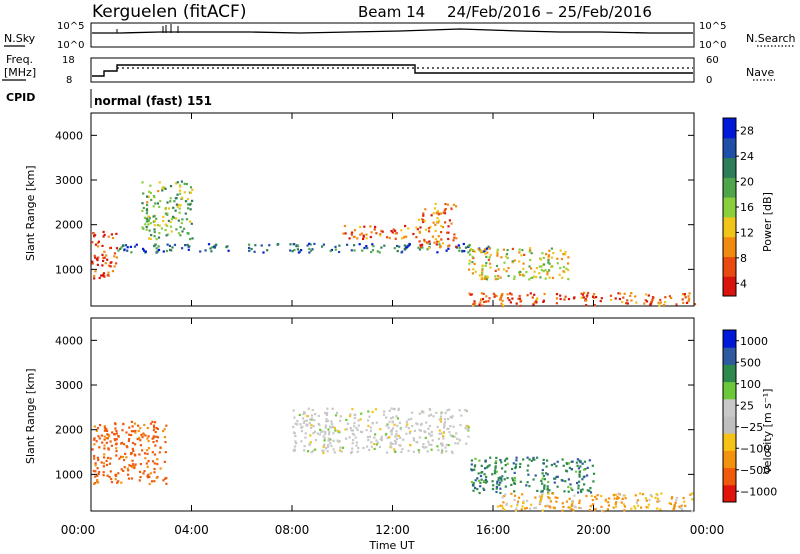 The height and width of the screenshot is (554, 800). Describe the element at coordinates (755, 470) in the screenshot. I see `velocity-colorbar-tick-label: −500` at that location.